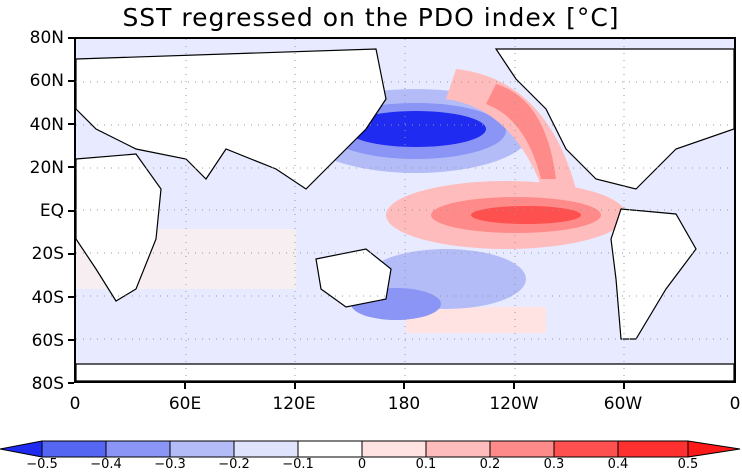 The width and height of the screenshot is (742, 475). What do you see at coordinates (554, 464) in the screenshot?
I see `colorbar-label: 0.3` at bounding box center [554, 464].